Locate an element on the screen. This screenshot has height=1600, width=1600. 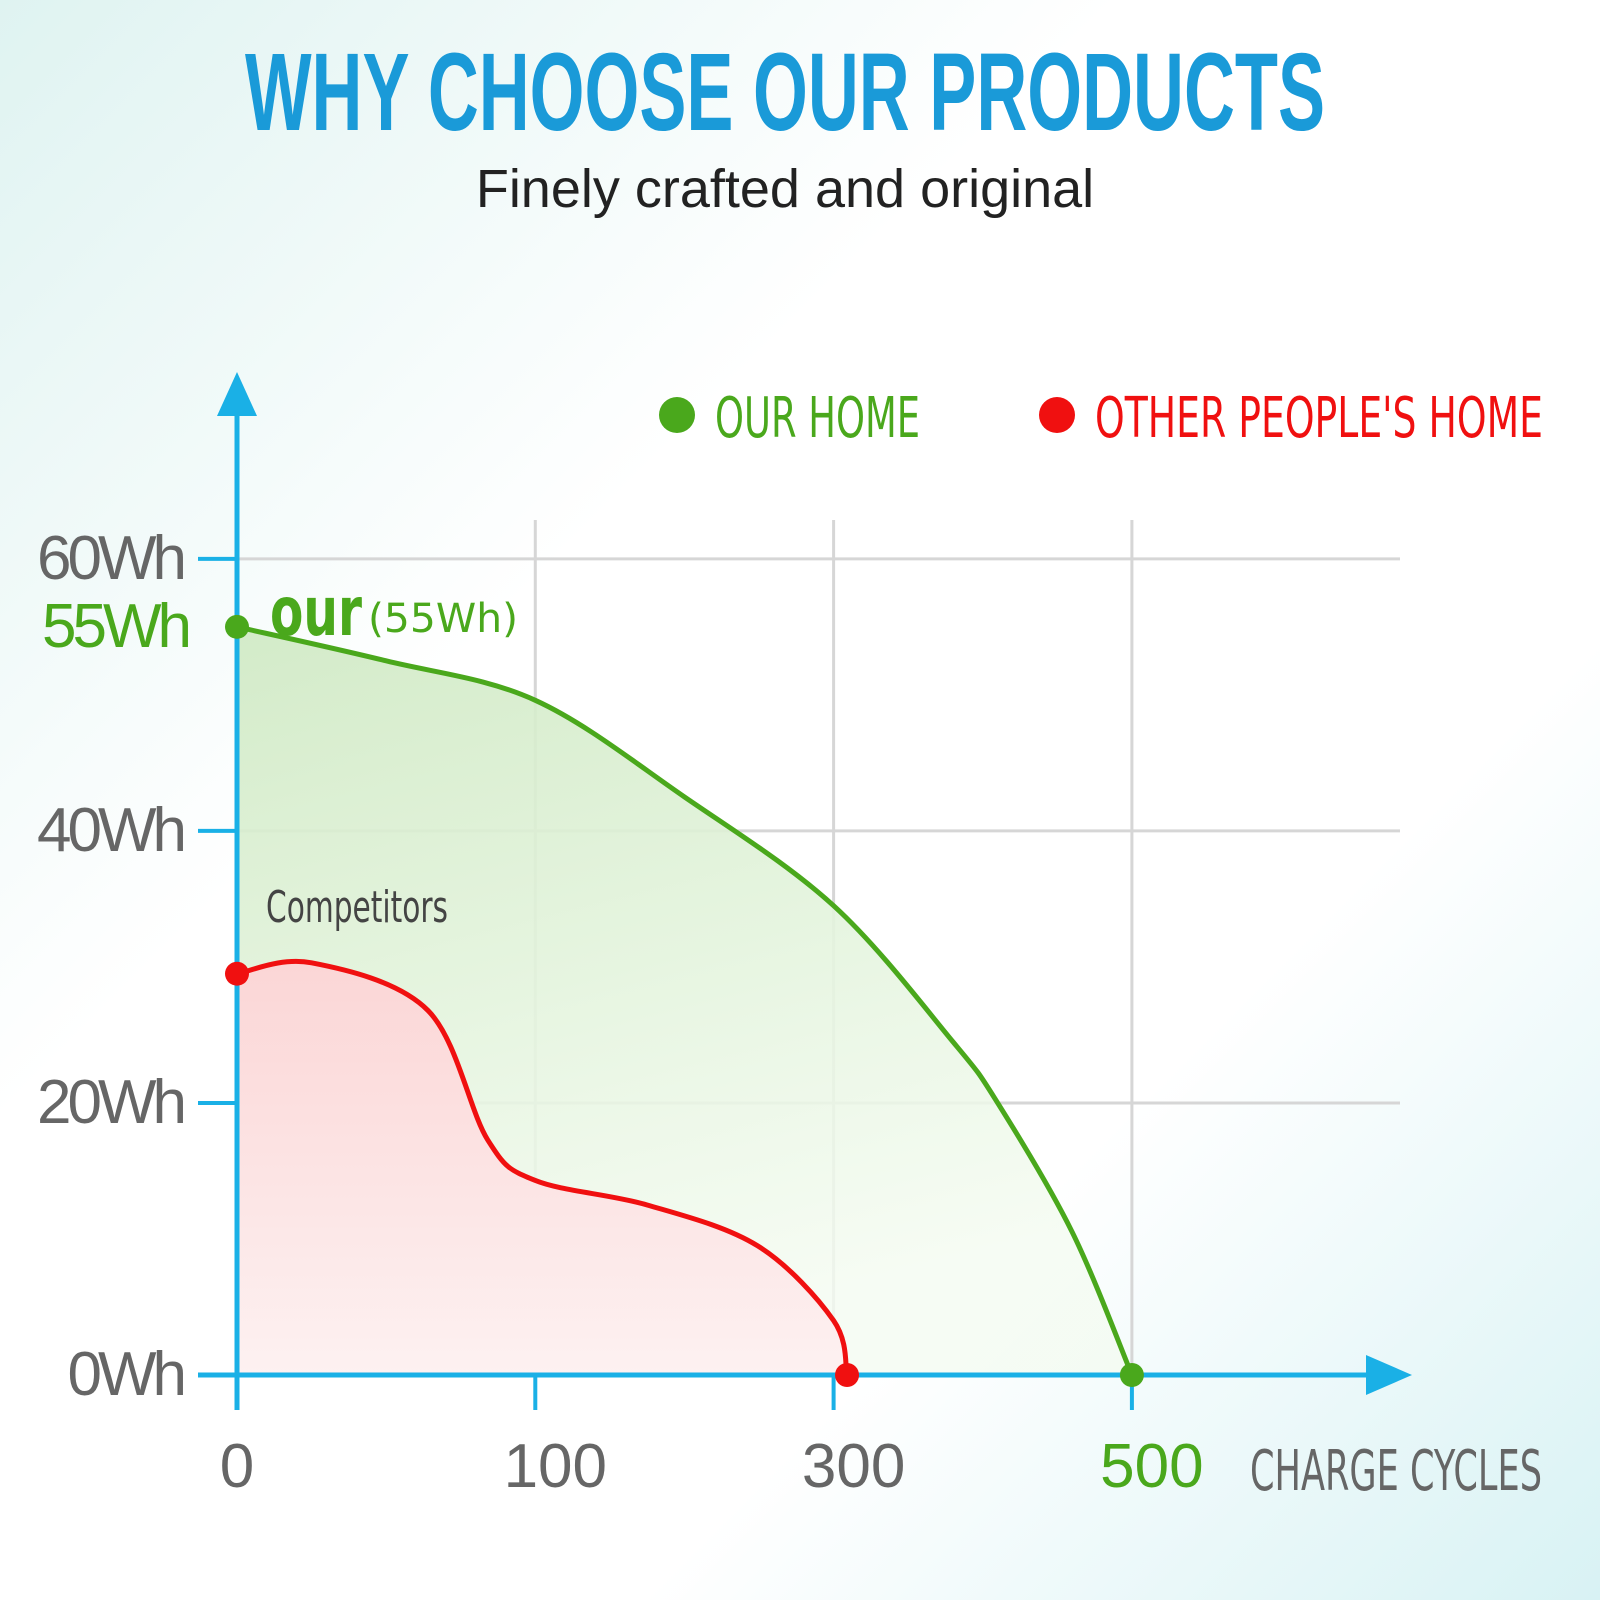
y-tick-label: 55Wh is located at coordinates (115, 626).